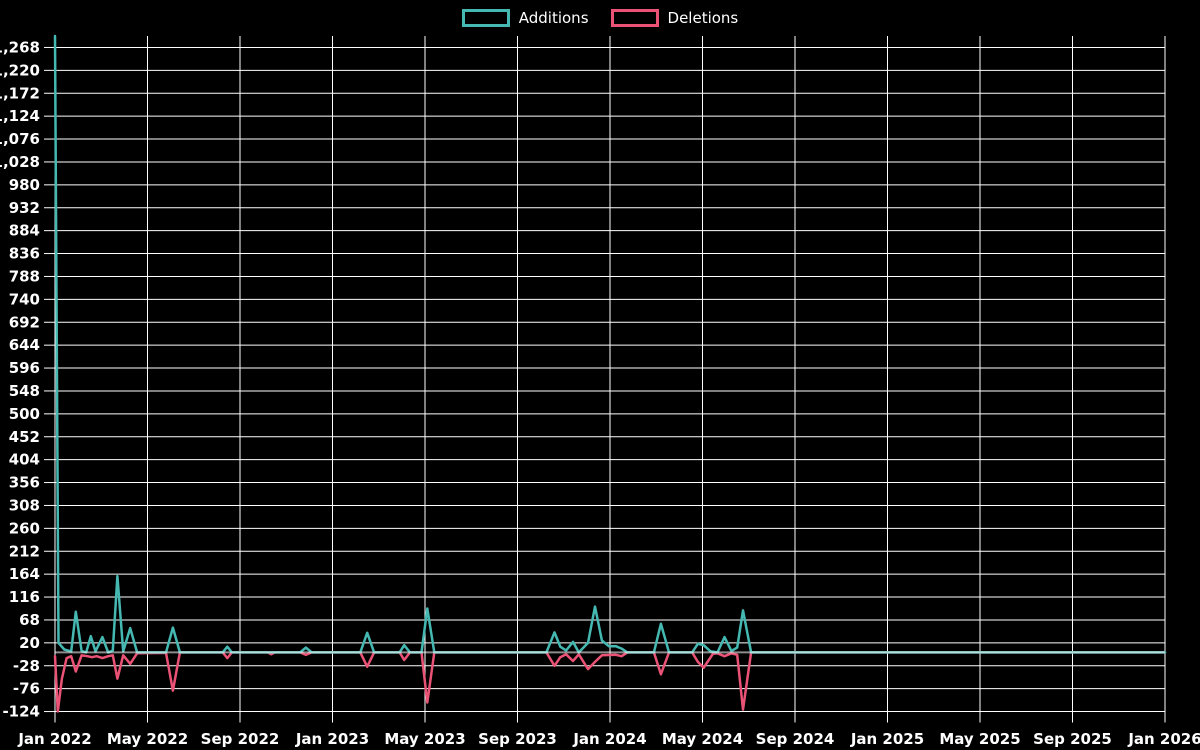  Describe the element at coordinates (20, 93) in the screenshot. I see `y-tick-label: 1,172` at that location.